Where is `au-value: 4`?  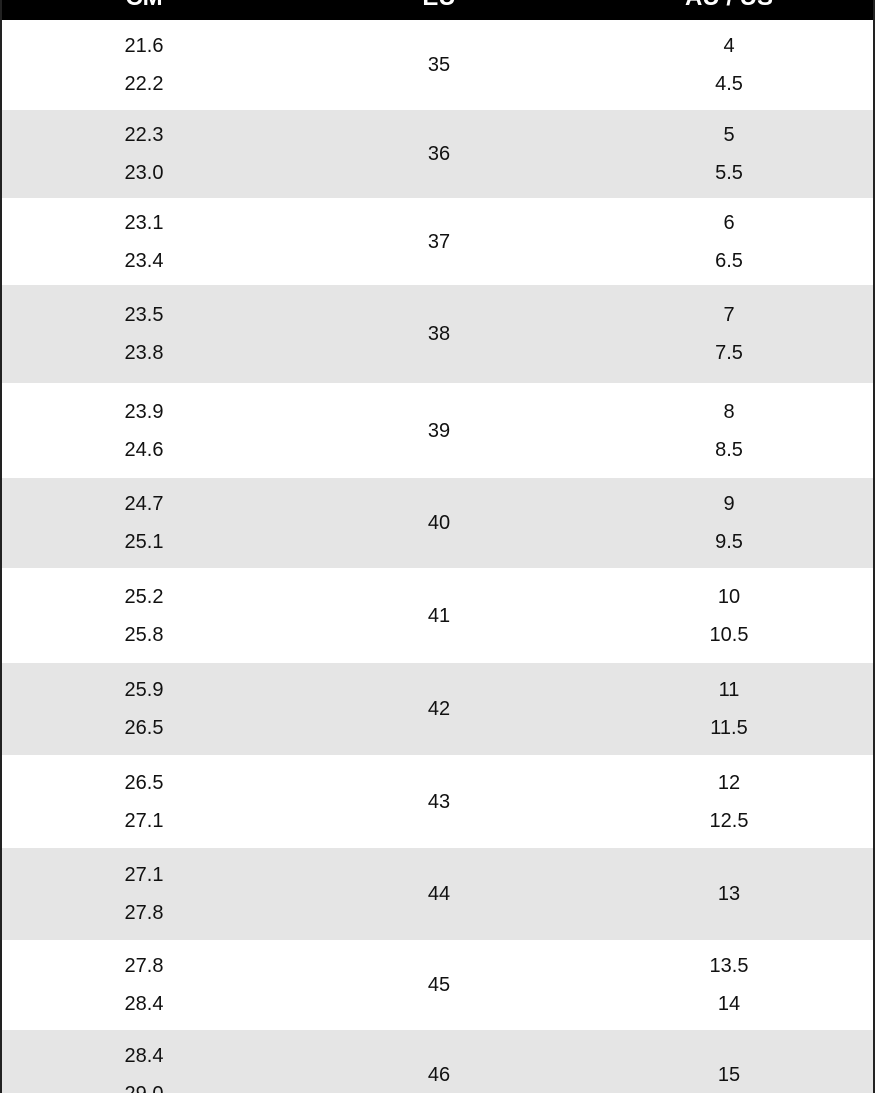
au-value: 4 is located at coordinates (729, 46).